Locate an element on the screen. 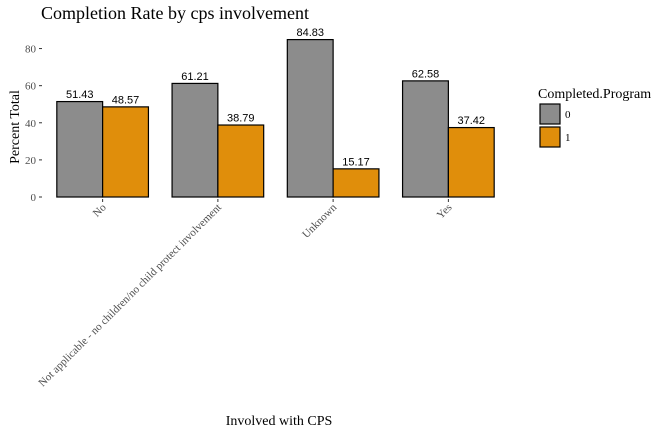  legend-label-1: 1 is located at coordinates (568, 138).